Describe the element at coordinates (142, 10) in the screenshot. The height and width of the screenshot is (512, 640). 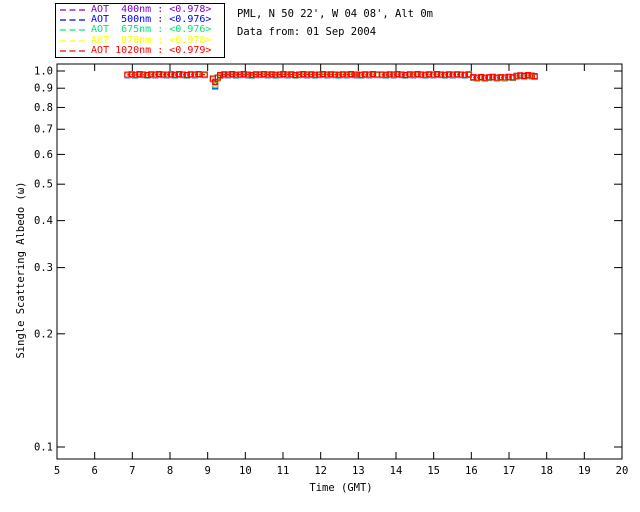
I see `legend-item-400nm: AOT 400nm : <0.978>` at that location.